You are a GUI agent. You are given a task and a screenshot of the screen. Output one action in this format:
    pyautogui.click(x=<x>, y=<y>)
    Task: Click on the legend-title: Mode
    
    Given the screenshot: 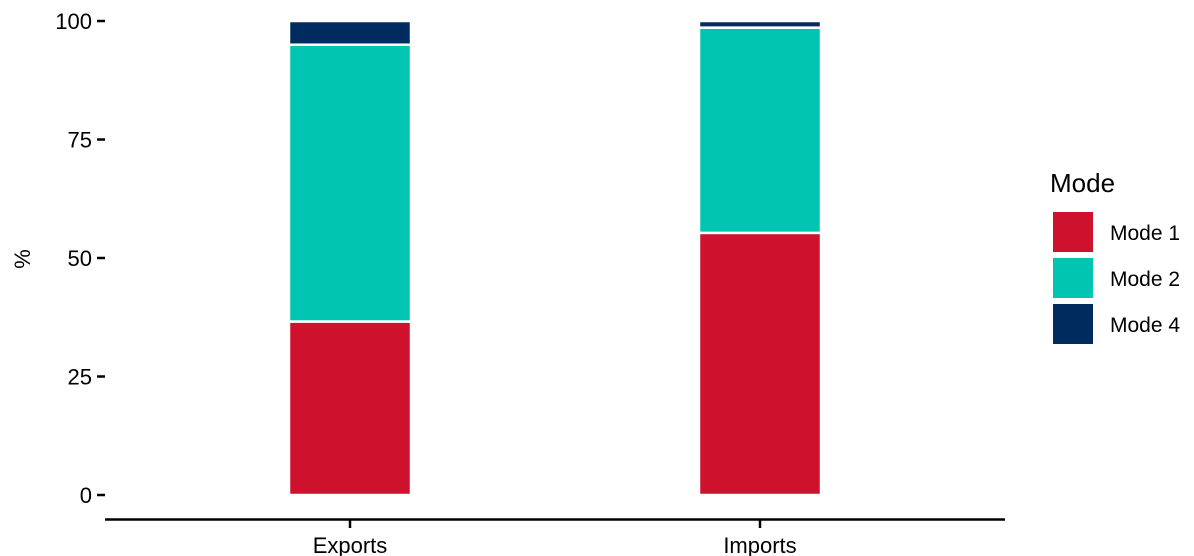 What is the action you would take?
    pyautogui.click(x=1082, y=183)
    